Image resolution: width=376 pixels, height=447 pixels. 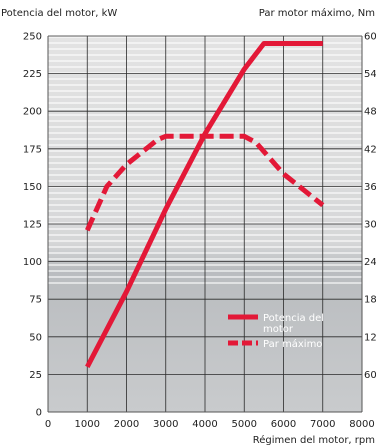 I want to click on legend: Potencia del motor Par máximo, so click(x=276, y=331).